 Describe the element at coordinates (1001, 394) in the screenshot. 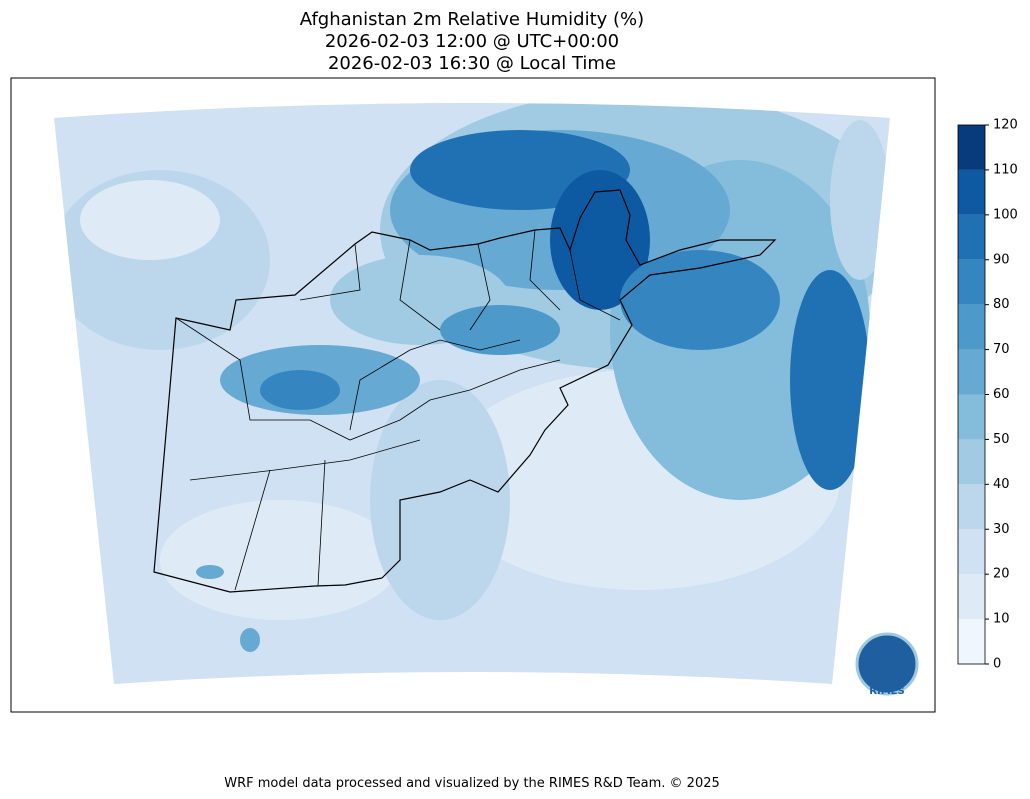

I see `tick-label: 60` at that location.